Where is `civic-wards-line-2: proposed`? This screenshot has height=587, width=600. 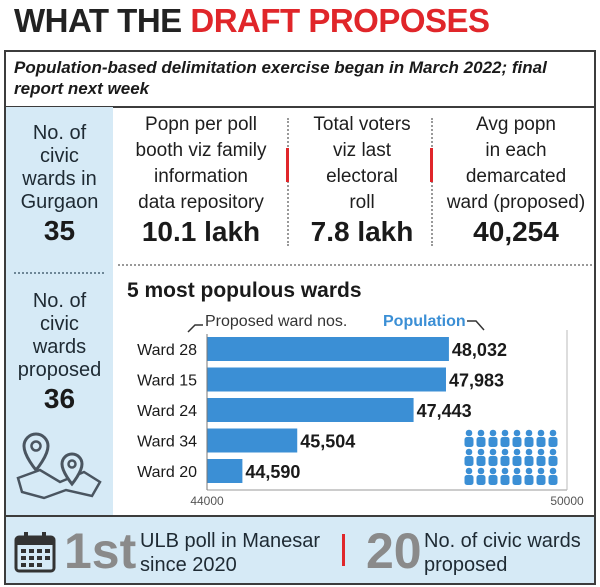
civic-wards-line-2: proposed is located at coordinates (466, 565).